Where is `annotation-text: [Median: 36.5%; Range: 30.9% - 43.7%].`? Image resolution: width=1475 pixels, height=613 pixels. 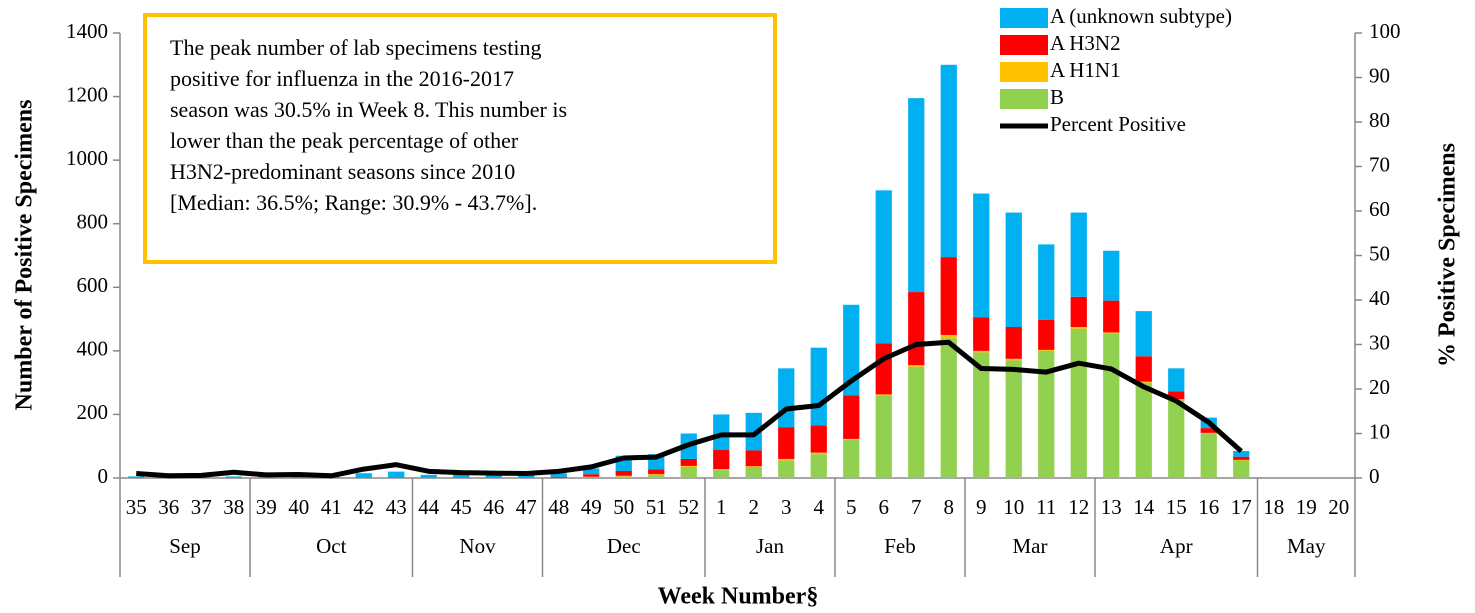
annotation-text: [Median: 36.5%; Range: 30.9% - 43.7%]. is located at coordinates (353, 202).